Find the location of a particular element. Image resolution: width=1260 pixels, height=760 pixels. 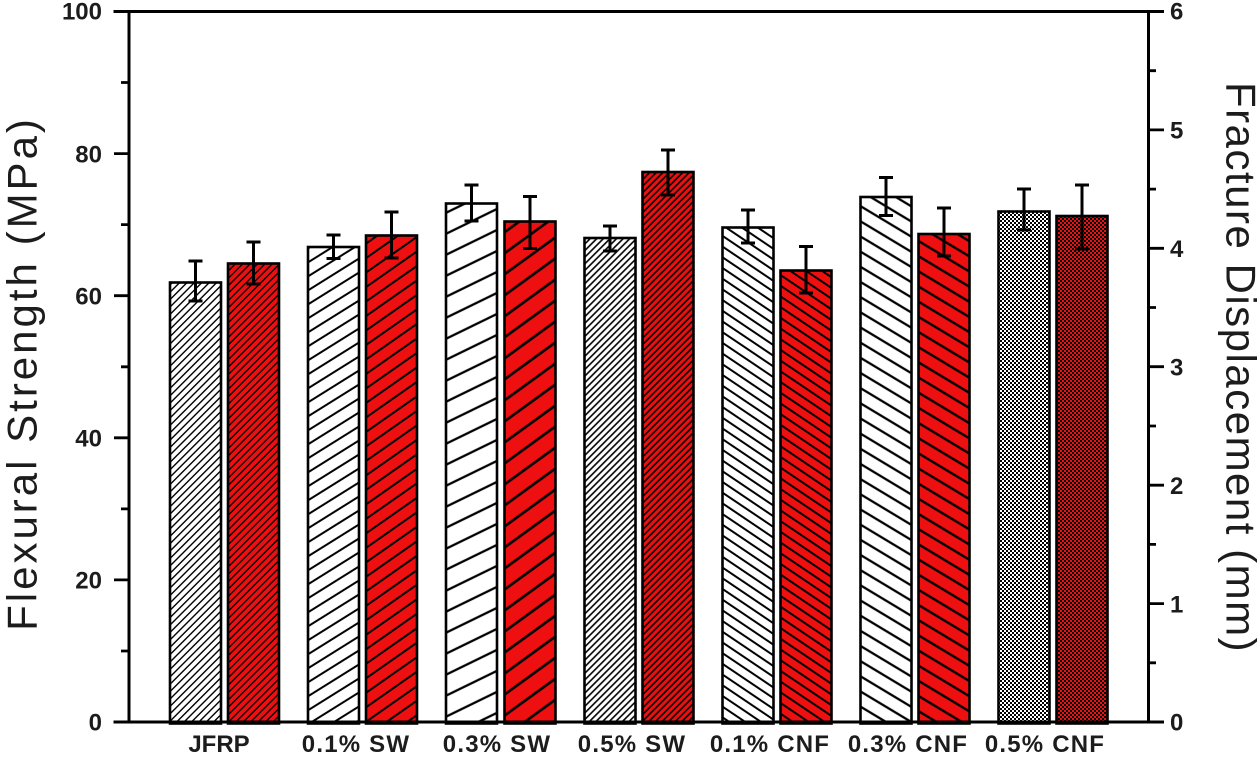

svg-text: JFRP is located at coordinates (218, 744).